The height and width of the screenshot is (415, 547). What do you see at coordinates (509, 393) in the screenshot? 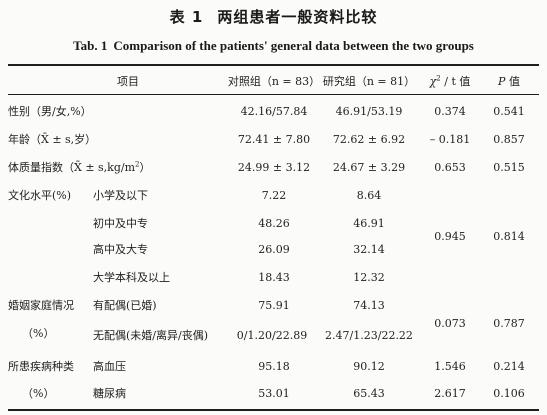
I see `row-disease-p: 0.106` at bounding box center [509, 393].